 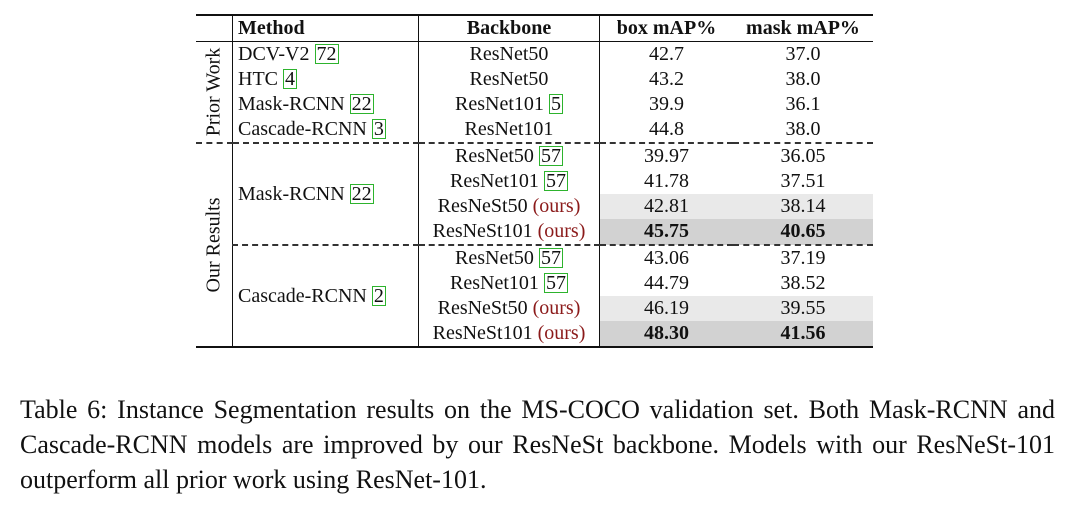 I want to click on table-row: ResNeSt101 (ours) 45.75 40.65, so click(x=534, y=232).